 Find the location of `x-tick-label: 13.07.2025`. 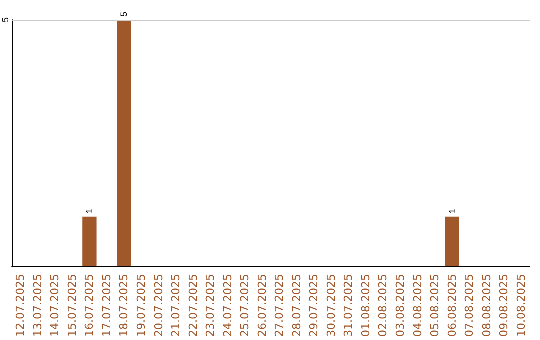

x-tick-label: 13.07.2025 is located at coordinates (37, 306).